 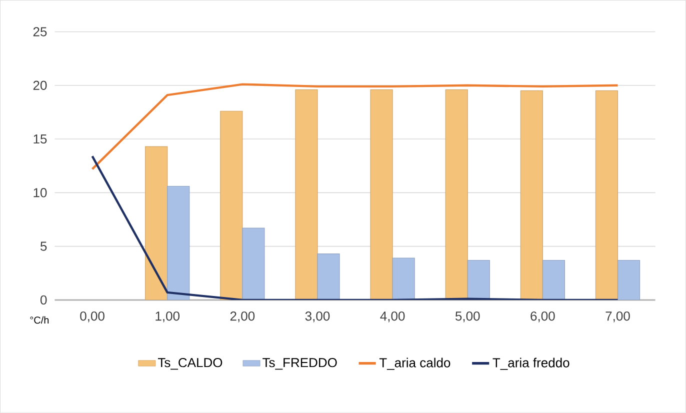 What do you see at coordinates (40, 31) in the screenshot?
I see `y-tick-label: 25` at bounding box center [40, 31].